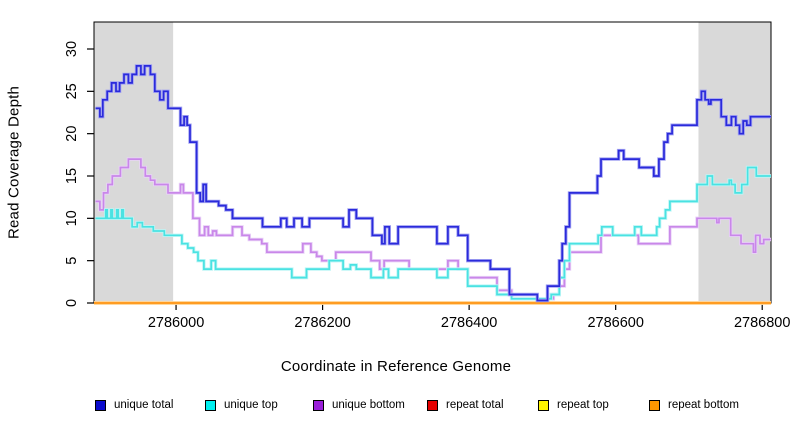 Image resolution: width=792 pixels, height=432 pixels. What do you see at coordinates (72, 91) in the screenshot?
I see `y-tick-label: 25` at bounding box center [72, 91].